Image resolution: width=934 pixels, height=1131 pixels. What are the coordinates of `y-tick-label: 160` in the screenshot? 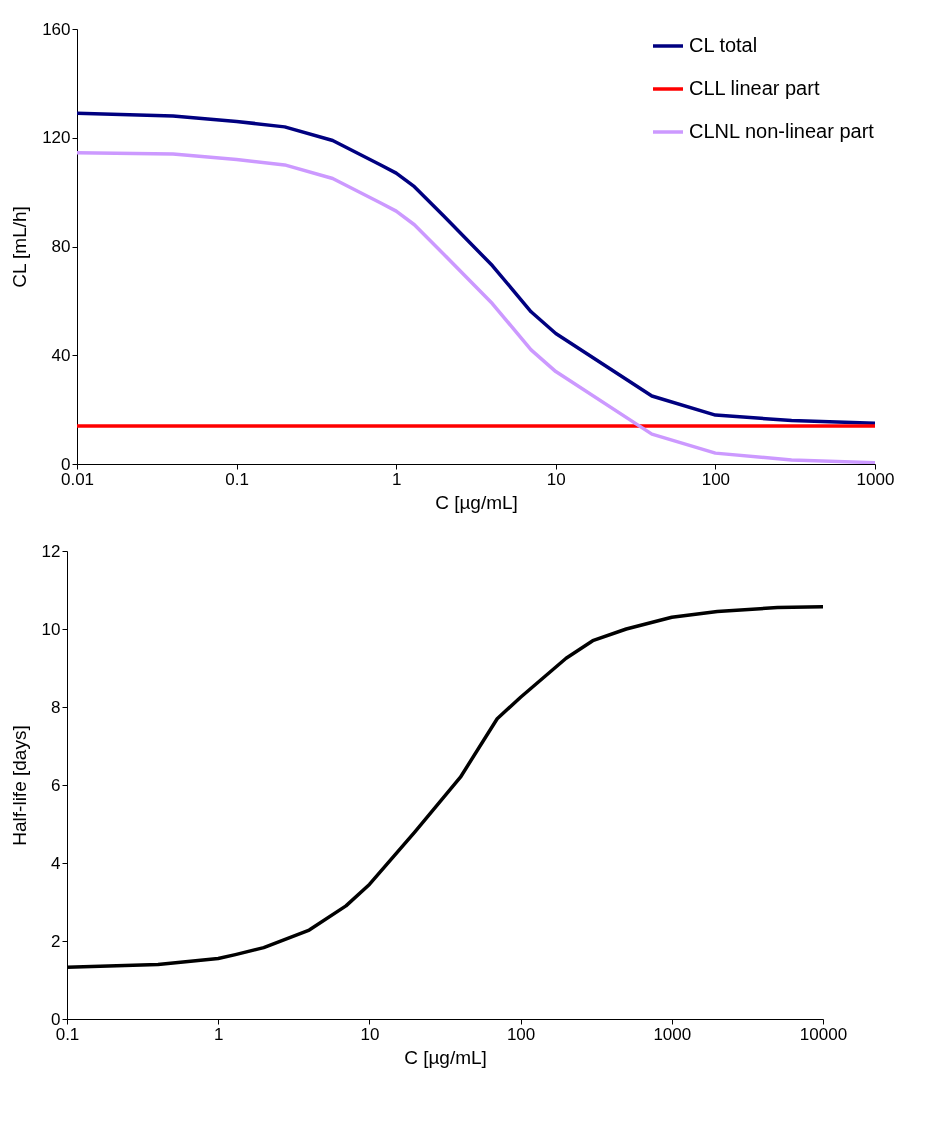 It's located at (56, 29).